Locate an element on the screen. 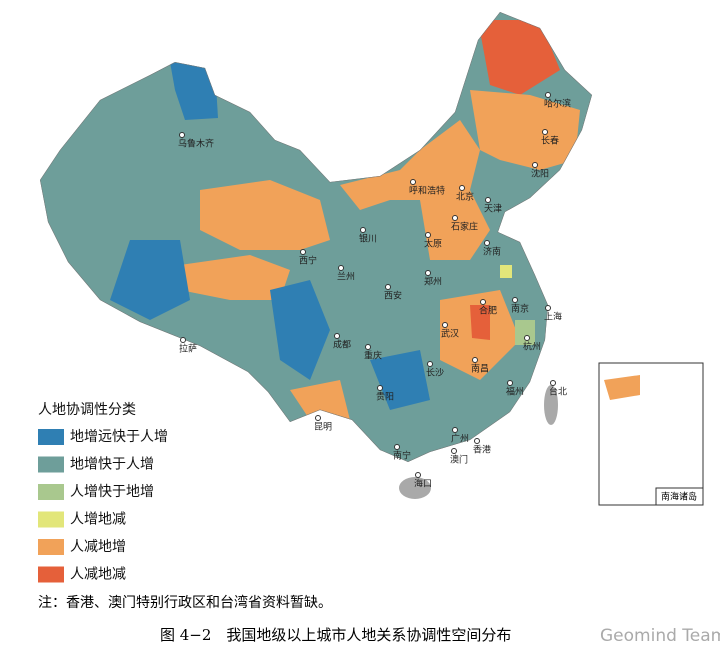 Image resolution: width=720 pixels, height=667 pixels. city-label: 呼和浩特 is located at coordinates (427, 191).